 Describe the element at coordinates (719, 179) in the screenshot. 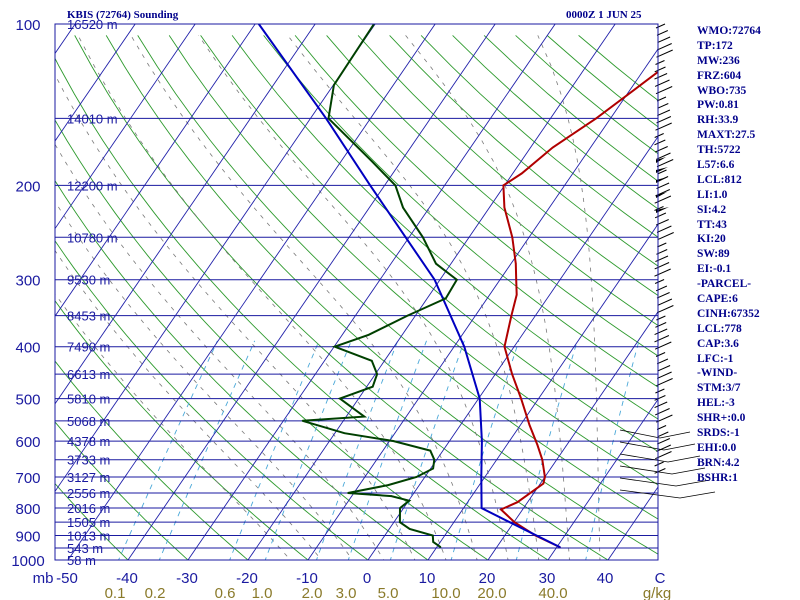

I see `stat-item: LCL:812` at that location.